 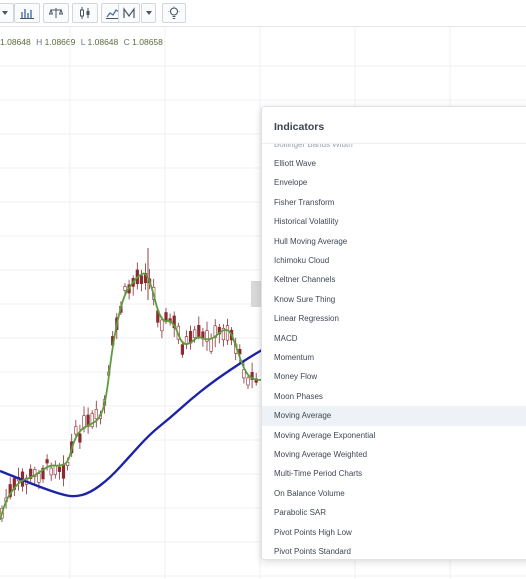 I want to click on indicator-item: Know Sure Thing, so click(x=305, y=299).